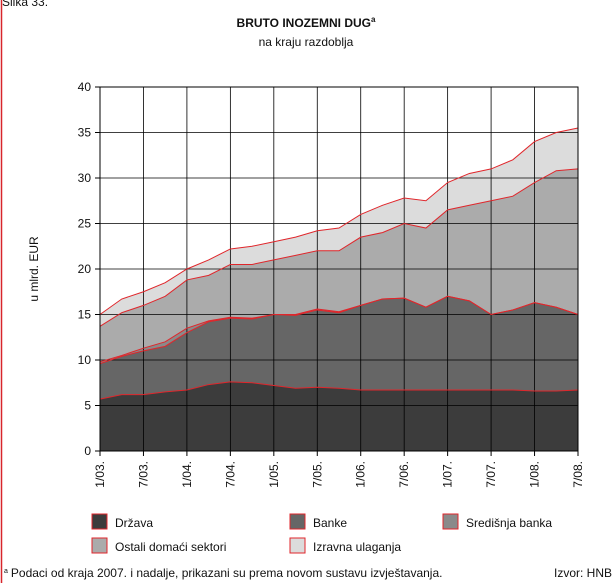  Describe the element at coordinates (583, 573) in the screenshot. I see `source: Izvor: HNB` at that location.